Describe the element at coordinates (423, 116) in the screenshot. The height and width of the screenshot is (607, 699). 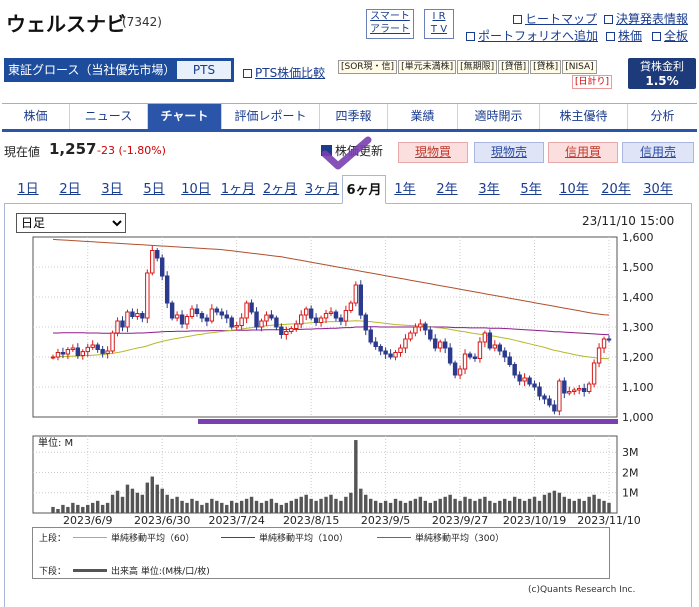
I see `tab-performance: 業績` at that location.